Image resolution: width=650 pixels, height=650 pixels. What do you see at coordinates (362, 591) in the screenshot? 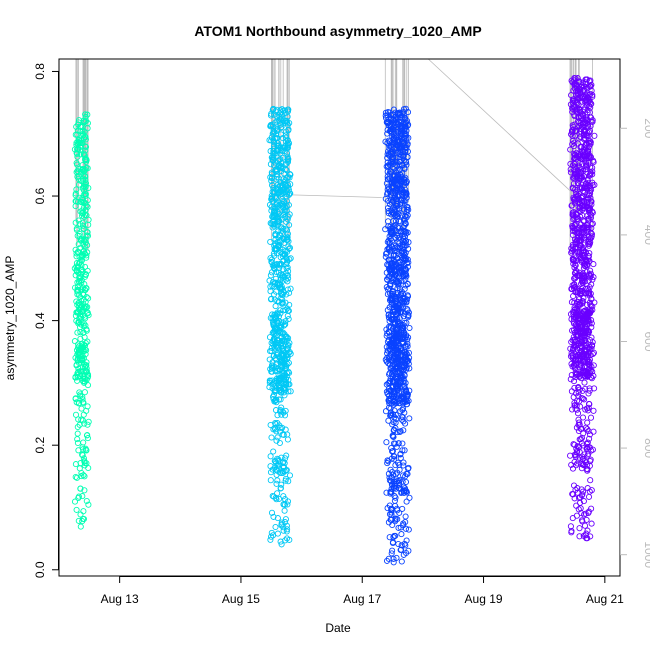
I see `x-axis: Aug 13 Aug 15 Aug 17 Aug 19 Aug 21` at bounding box center [362, 591].